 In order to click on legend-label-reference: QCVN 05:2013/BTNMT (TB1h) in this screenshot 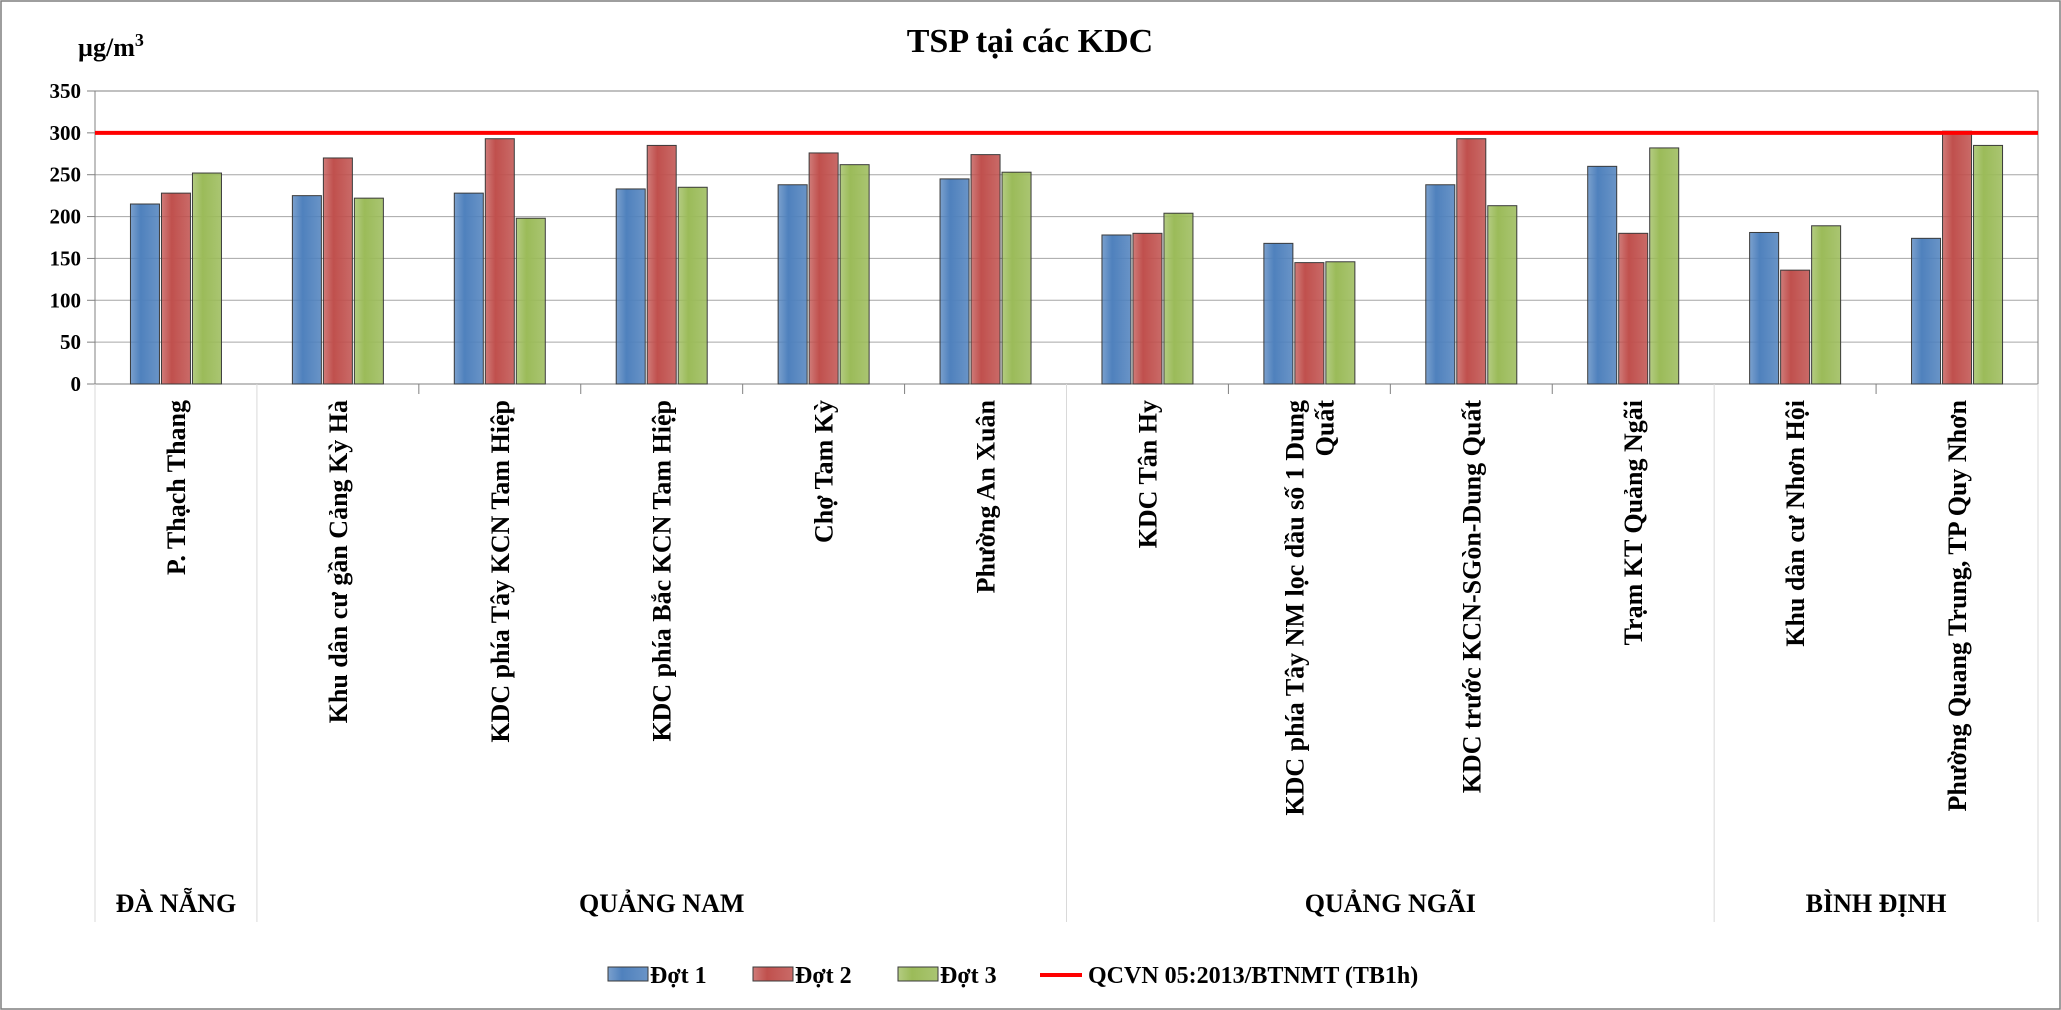, I will do `click(1253, 976)`.